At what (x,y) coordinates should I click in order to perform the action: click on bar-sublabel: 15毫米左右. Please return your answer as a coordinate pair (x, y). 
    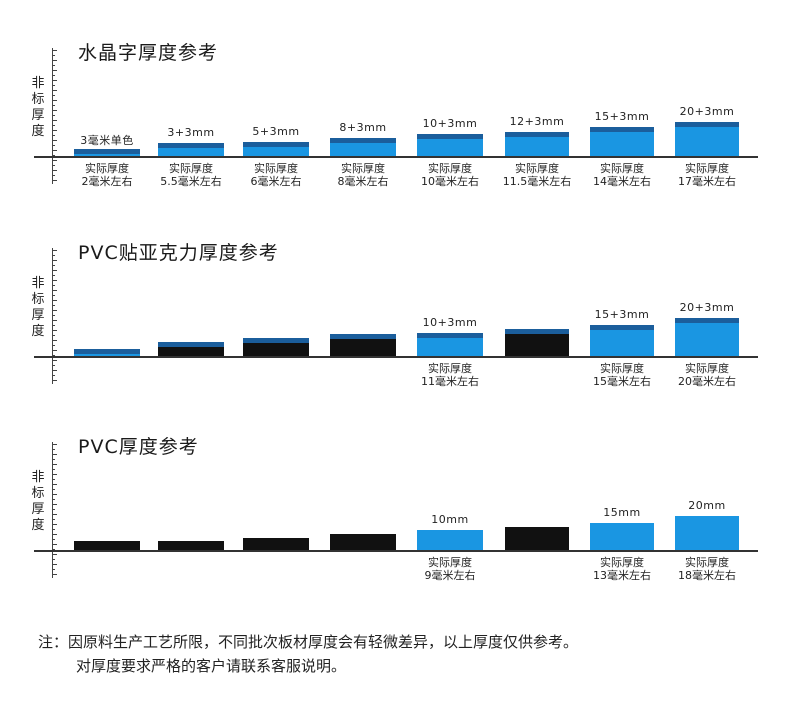
    Looking at the image, I should click on (622, 381).